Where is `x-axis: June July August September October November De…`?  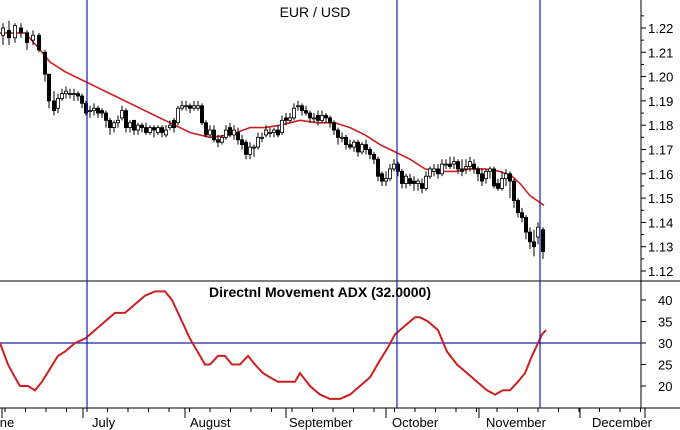
x-axis: June July August September October November De… is located at coordinates (326, 419).